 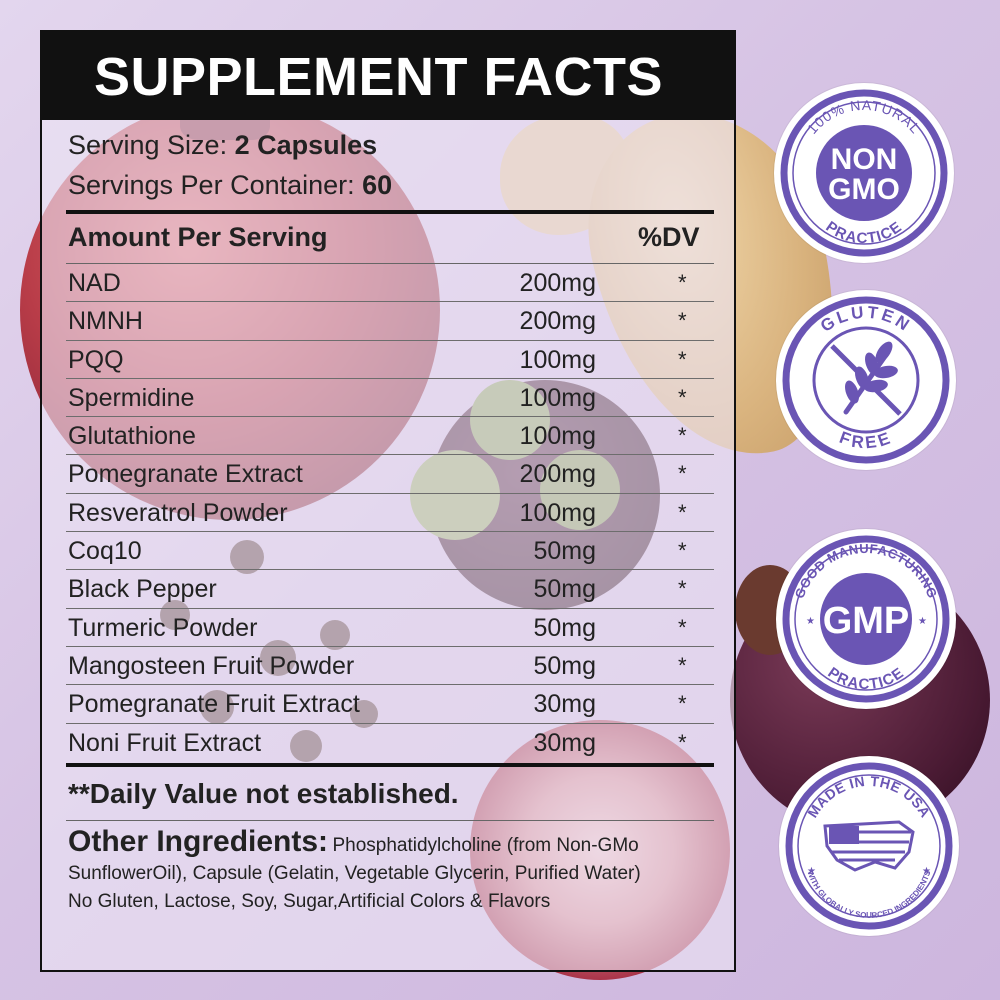 What do you see at coordinates (105, 321) in the screenshot?
I see `ingredient-name: NMNH` at bounding box center [105, 321].